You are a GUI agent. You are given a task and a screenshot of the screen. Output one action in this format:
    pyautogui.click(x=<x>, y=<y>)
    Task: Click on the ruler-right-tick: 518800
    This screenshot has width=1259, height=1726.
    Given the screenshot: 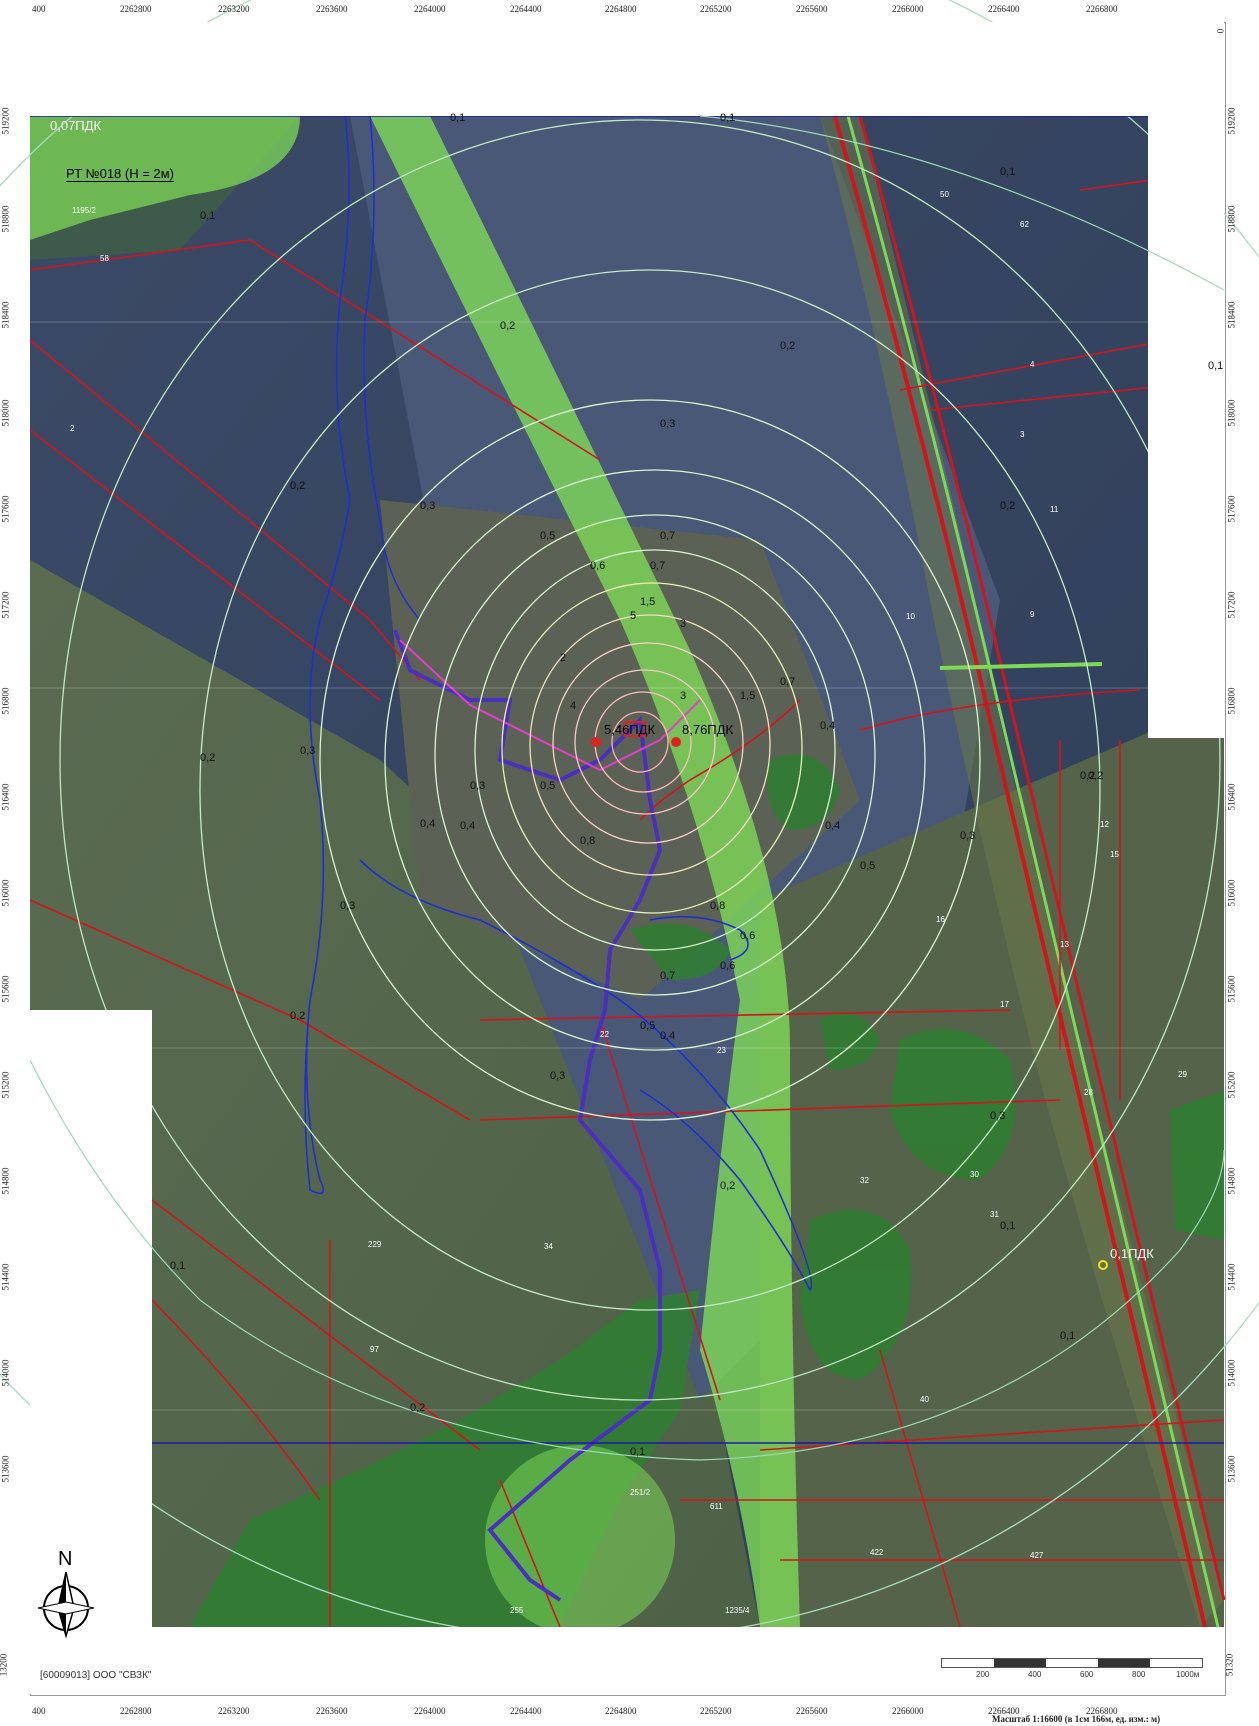 What is the action you would take?
    pyautogui.click(x=1231, y=219)
    